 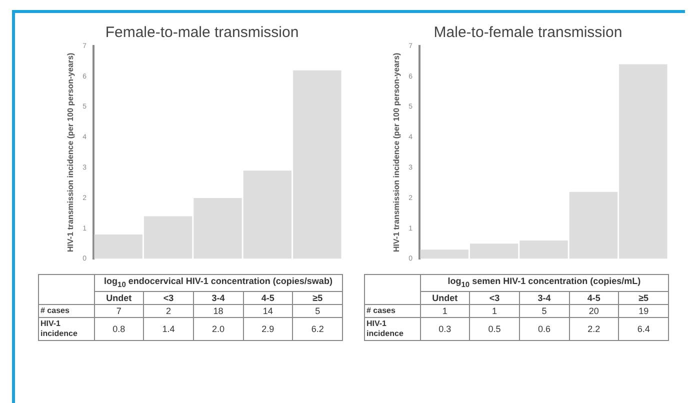 I want to click on data-label: 6.2, so click(x=317, y=328).